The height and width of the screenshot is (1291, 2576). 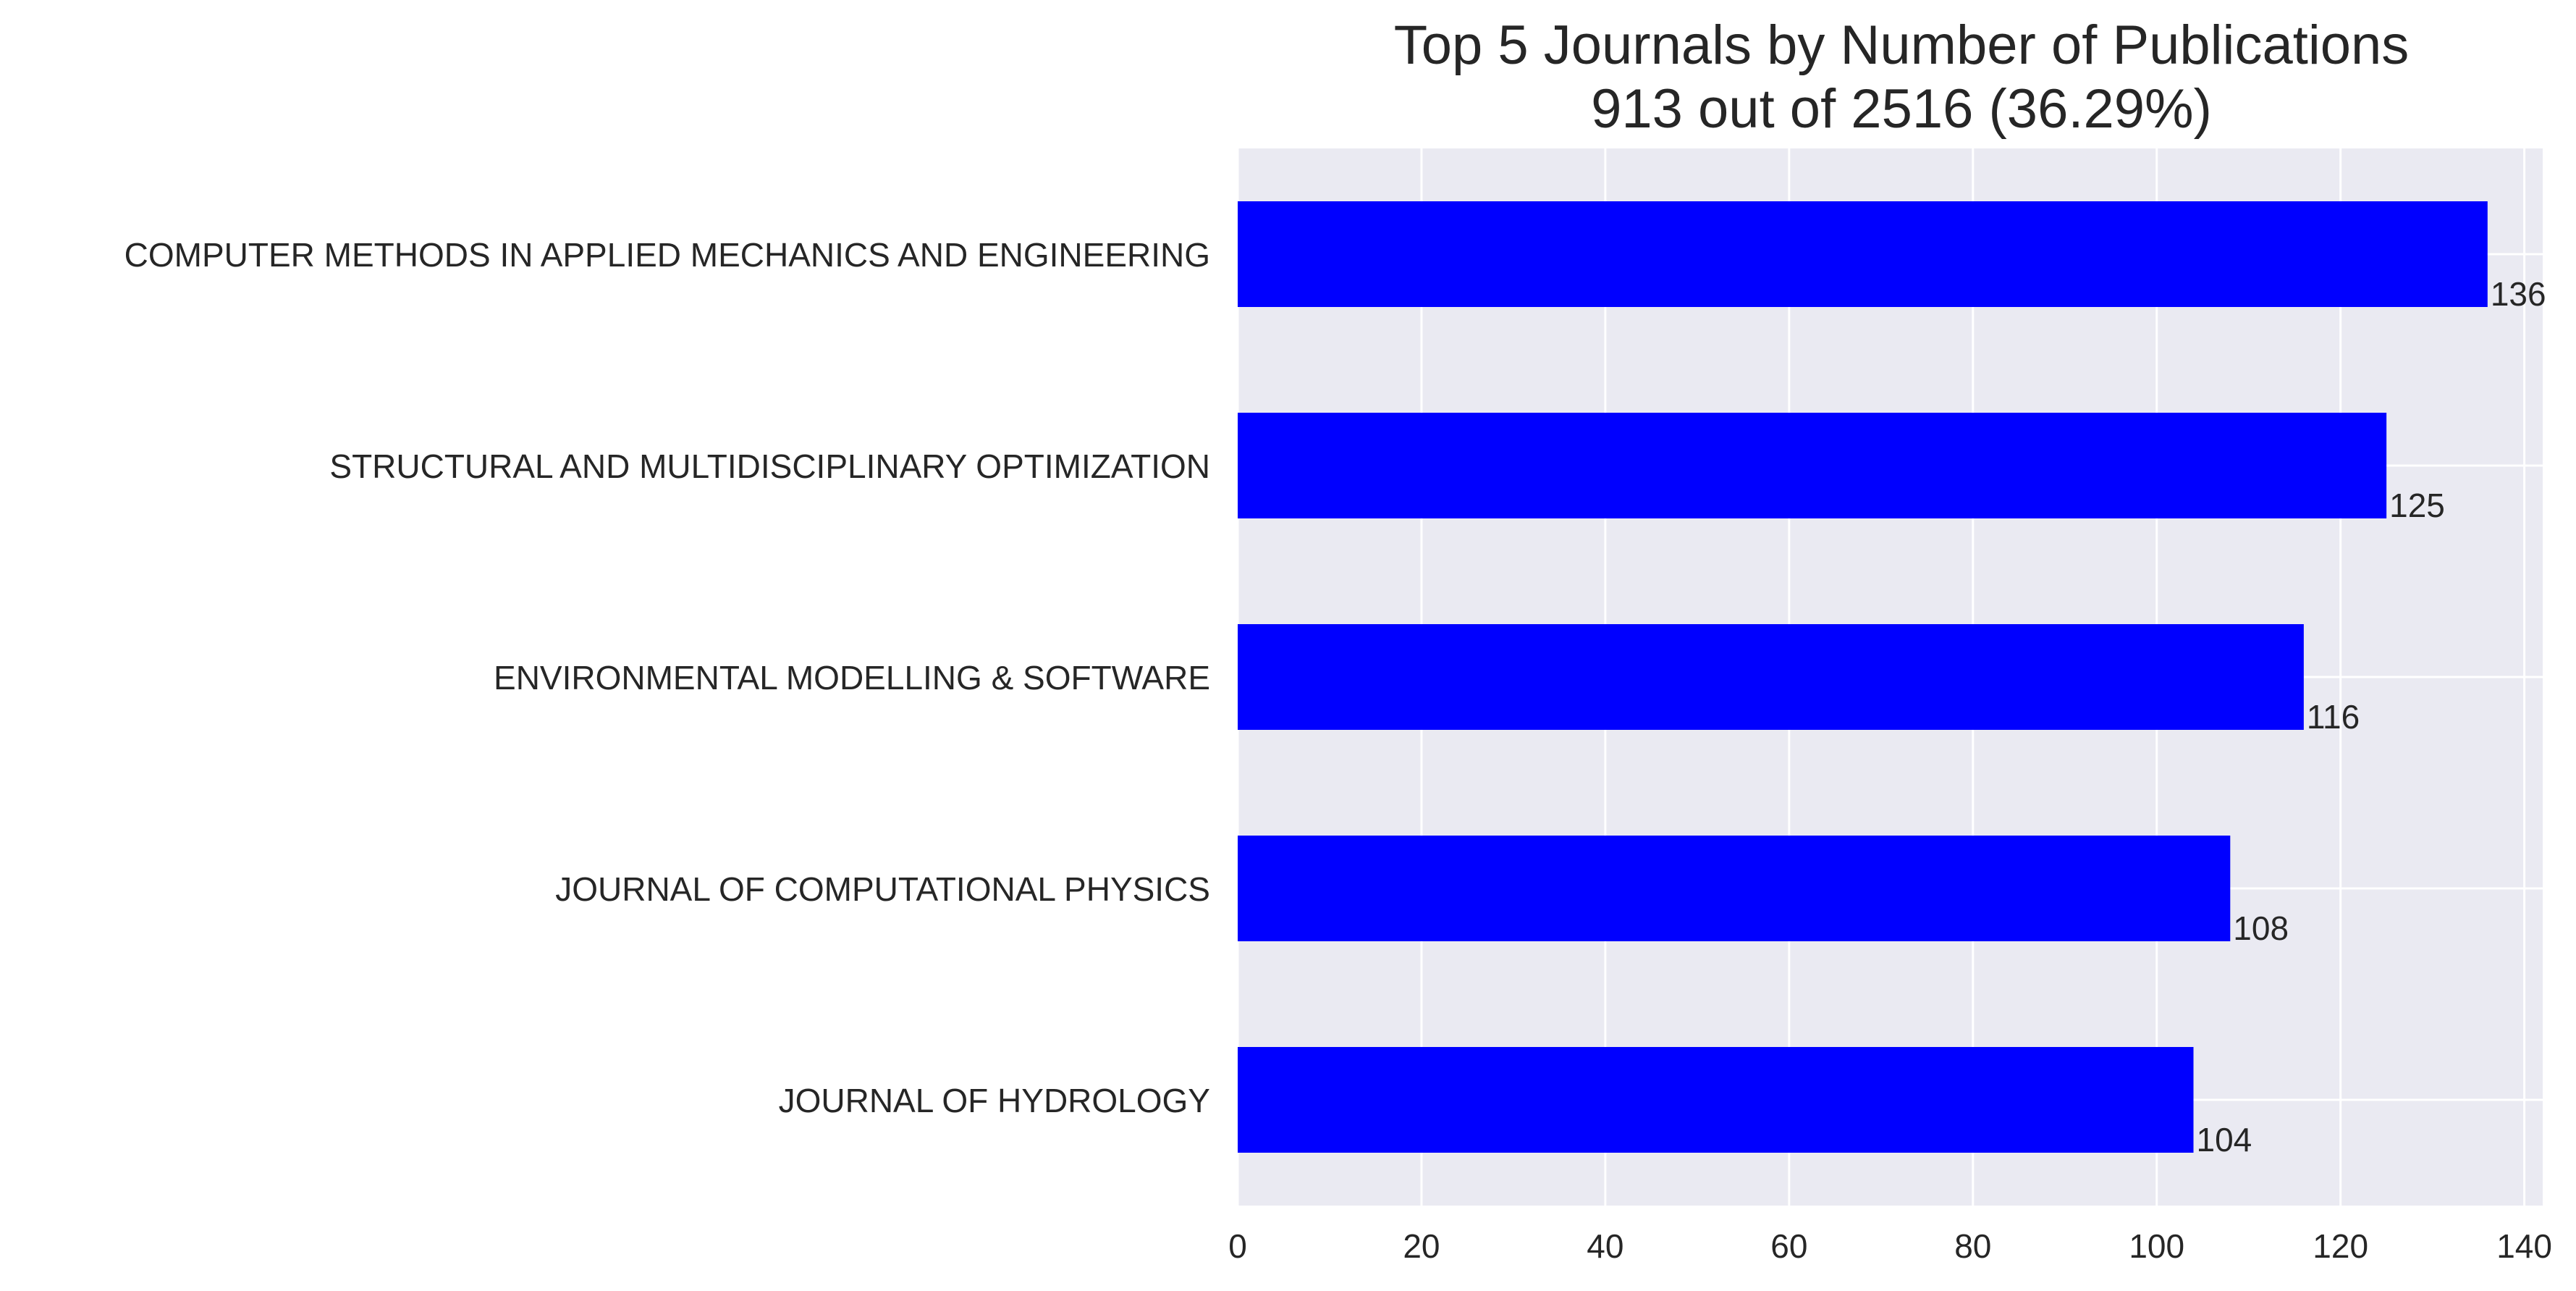 What do you see at coordinates (2340, 1246) in the screenshot?
I see `x-tick-label: 120` at bounding box center [2340, 1246].